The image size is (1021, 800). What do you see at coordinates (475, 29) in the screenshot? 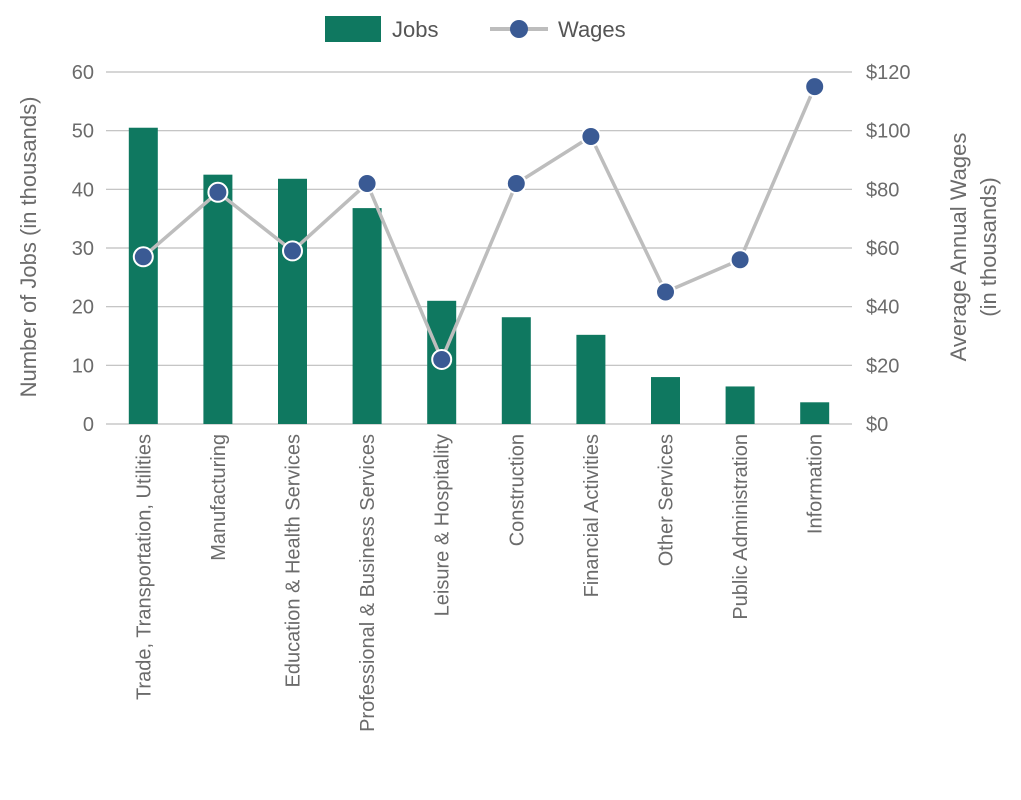
I see `legend: Jobs Wages` at bounding box center [475, 29].